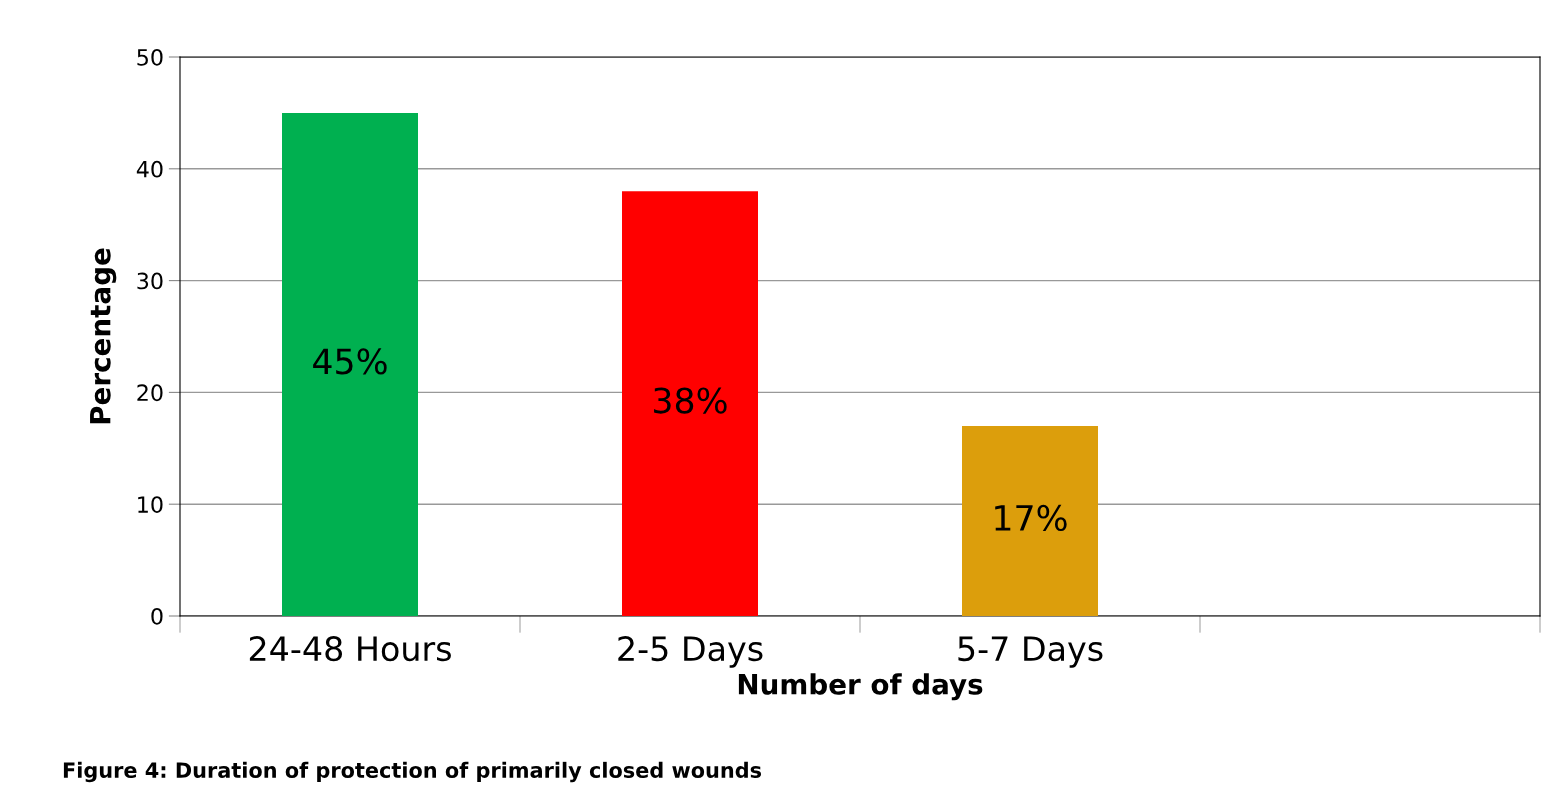 Image resolution: width=1559 pixels, height=794 pixels. I want to click on caption: Figure 4: Duration of protection of primarily closed wounds, so click(412, 772).